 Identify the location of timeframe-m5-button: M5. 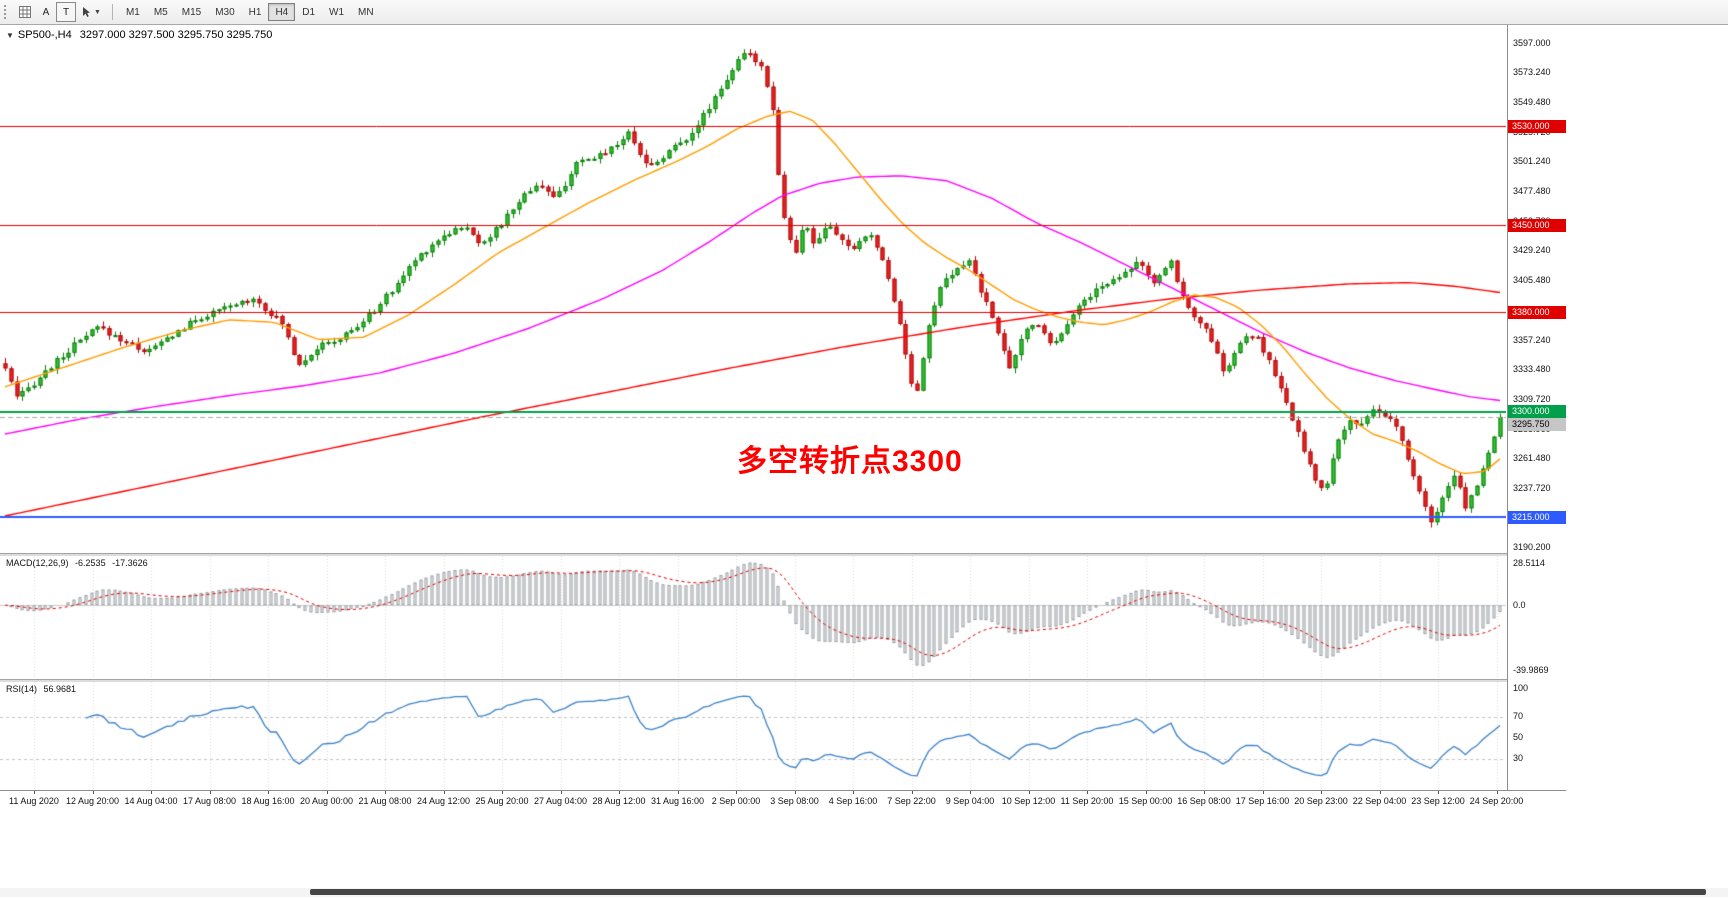
(161, 12).